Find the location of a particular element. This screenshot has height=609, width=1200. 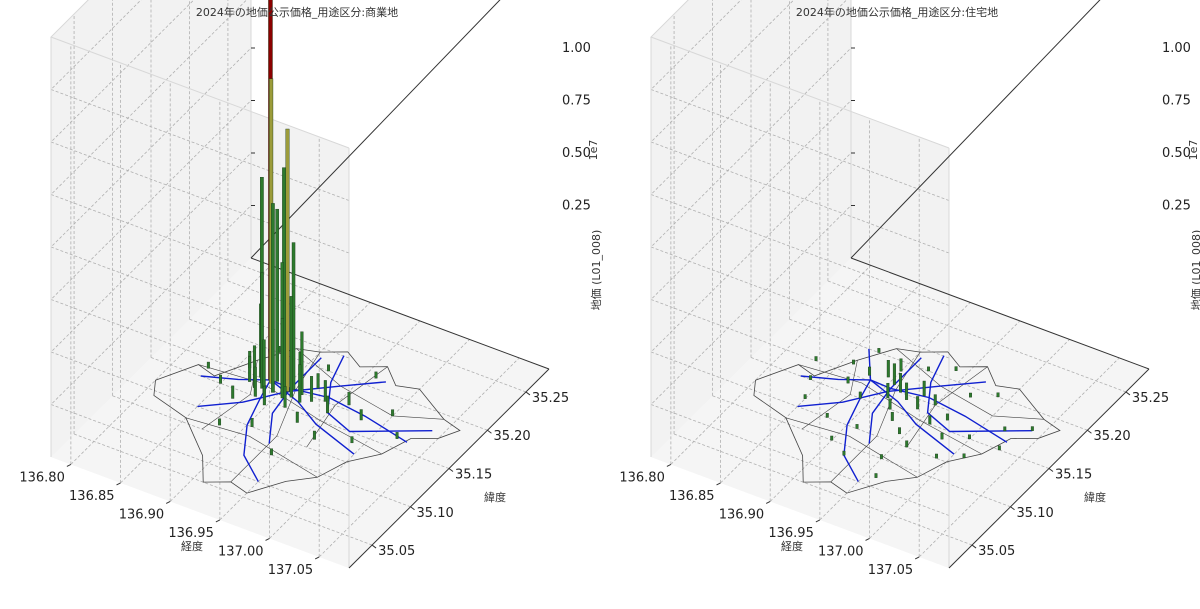

z-axis-label: 地価 (L01_008) is located at coordinates (596, 270).